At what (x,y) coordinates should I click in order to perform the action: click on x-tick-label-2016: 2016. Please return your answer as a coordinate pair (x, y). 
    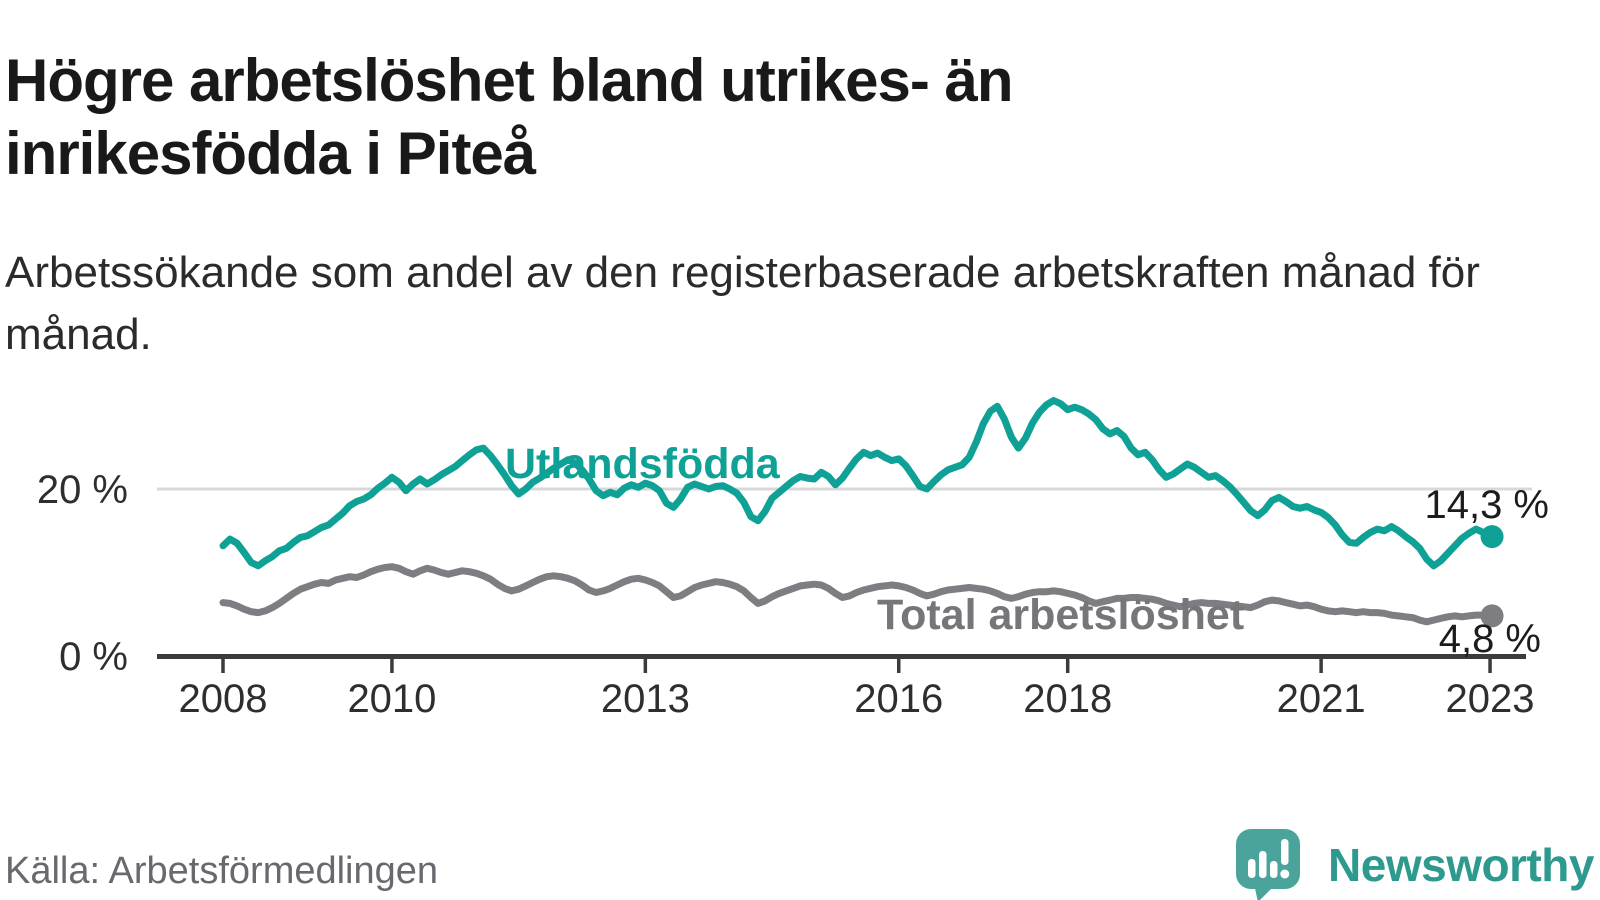
    Looking at the image, I should click on (898, 699).